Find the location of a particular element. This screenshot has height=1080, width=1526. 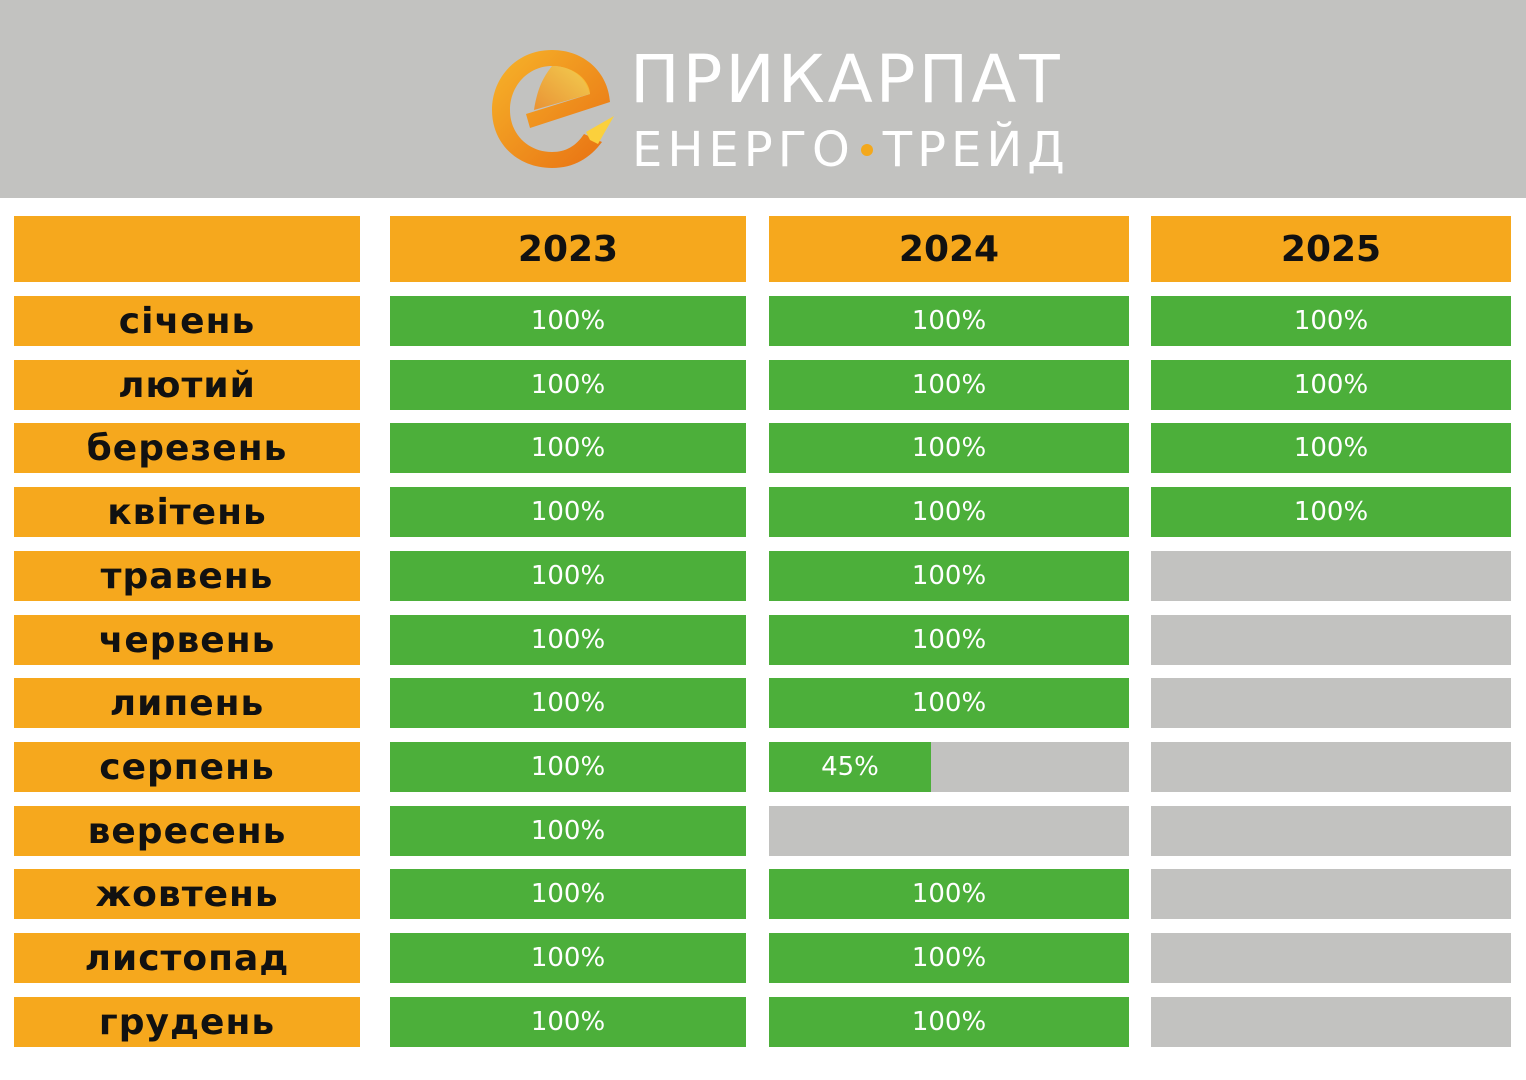

month-cell: травень is located at coordinates (187, 576).